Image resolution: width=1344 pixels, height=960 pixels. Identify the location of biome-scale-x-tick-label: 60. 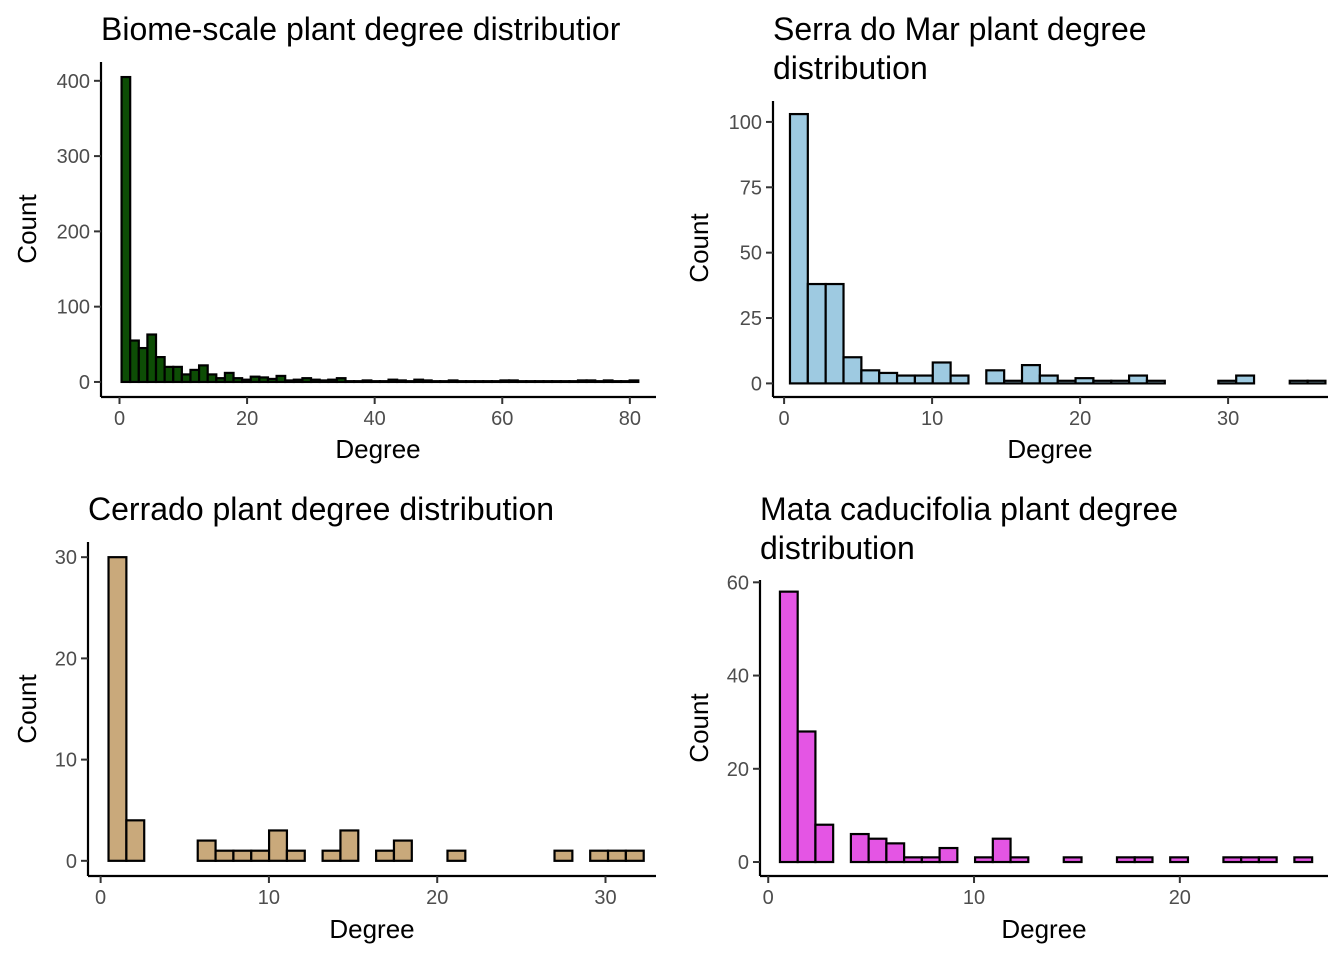
(502, 419).